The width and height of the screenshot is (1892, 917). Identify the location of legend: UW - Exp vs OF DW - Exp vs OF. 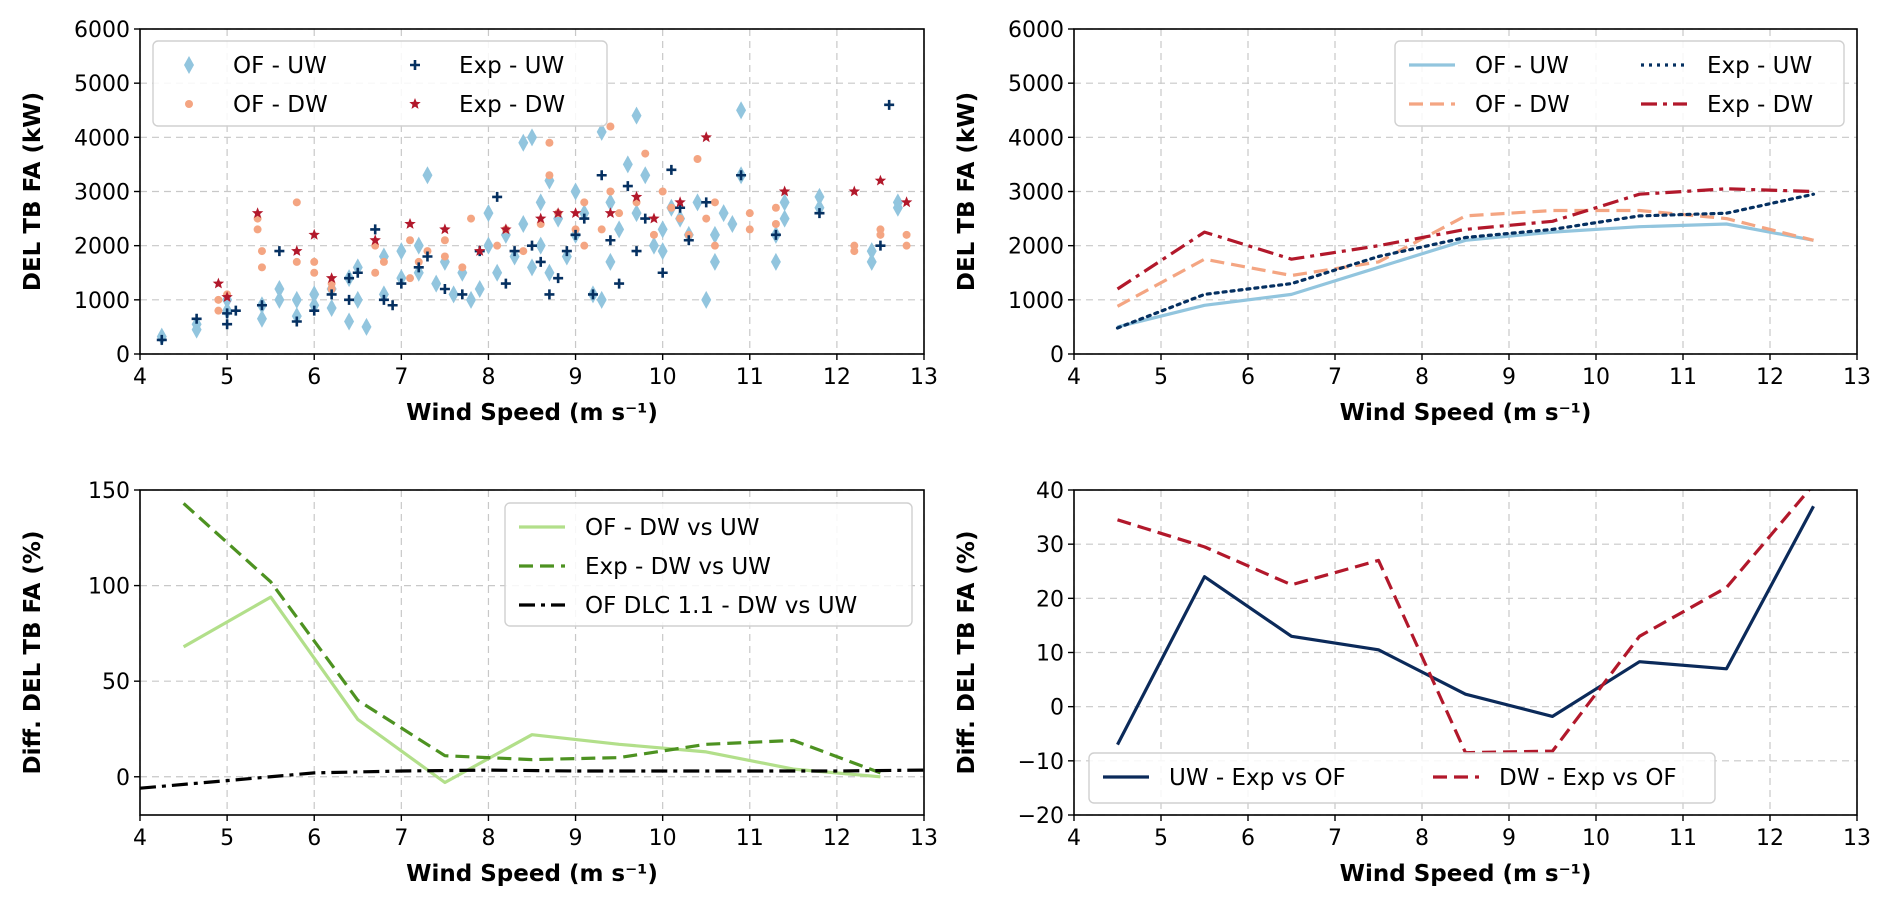
(1402, 778).